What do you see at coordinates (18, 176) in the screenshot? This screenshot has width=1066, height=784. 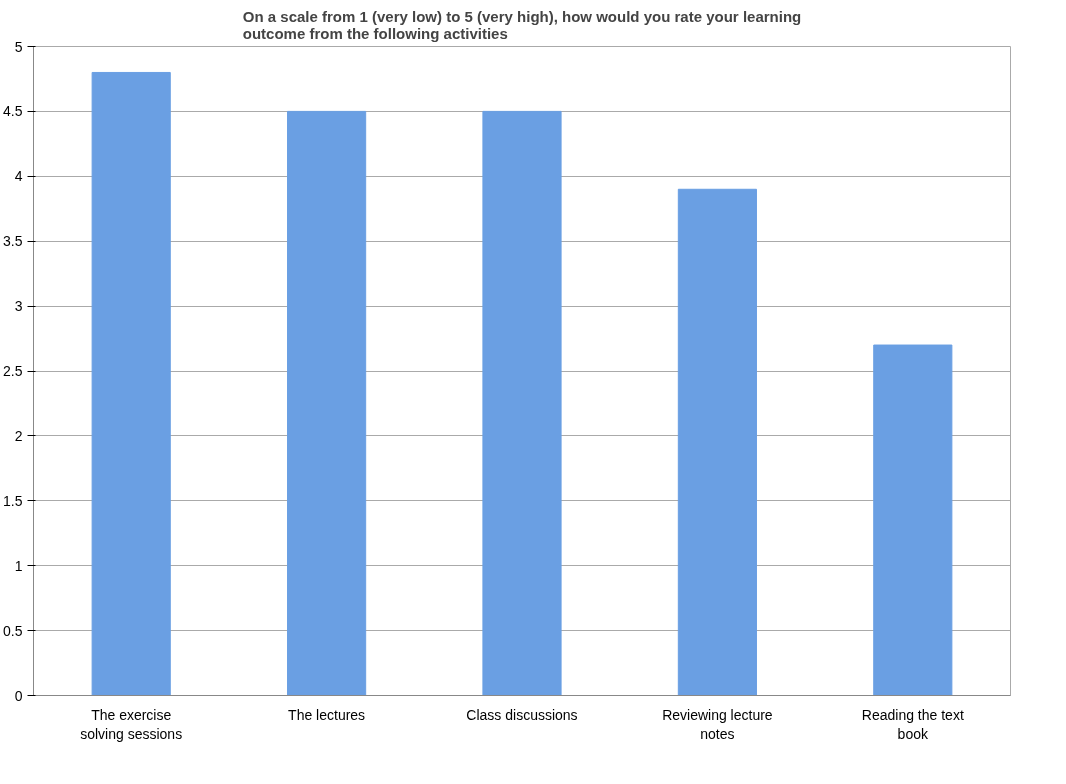 I see `y-tick-label: 4` at bounding box center [18, 176].